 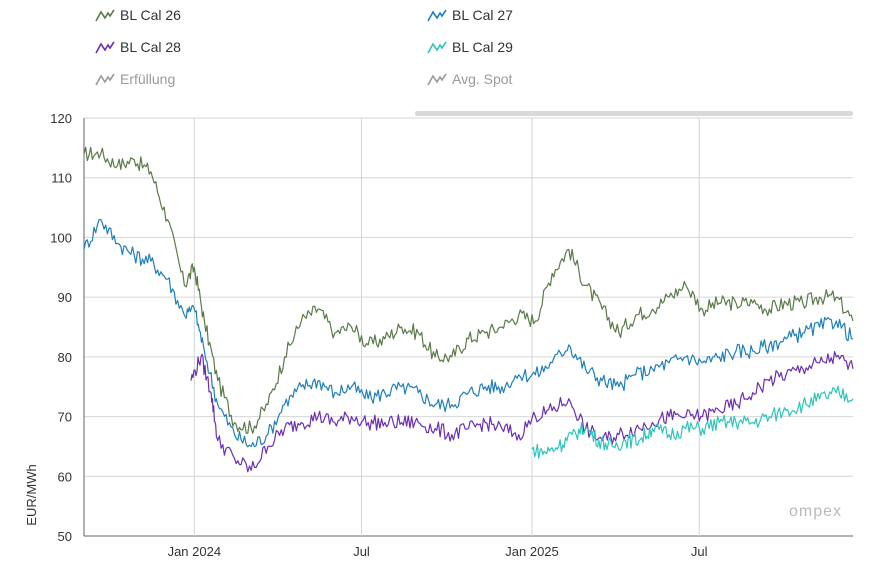 What do you see at coordinates (815, 511) in the screenshot?
I see `watermark-logo: ompex` at bounding box center [815, 511].